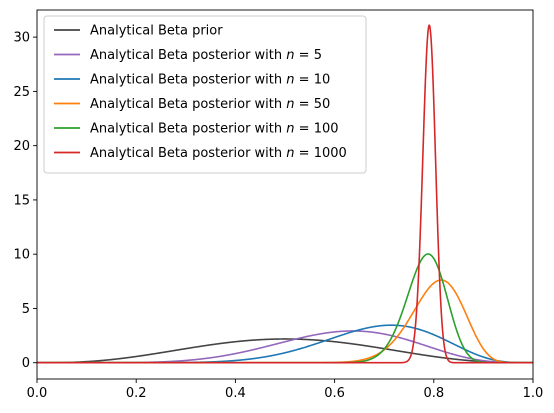 The width and height of the screenshot is (554, 413). What do you see at coordinates (21, 255) in the screenshot?
I see `y-tick-label: 10` at bounding box center [21, 255].